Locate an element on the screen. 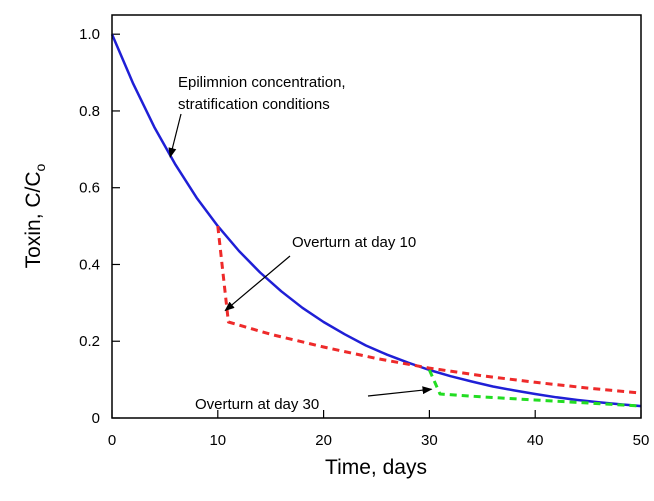  annotation-overturn-day30-arrow is located at coordinates (400, 391).